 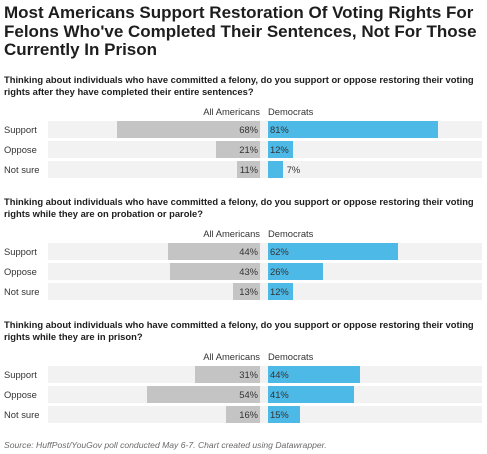 I want to click on value-label-all-americans: 11%, so click(x=248, y=169).